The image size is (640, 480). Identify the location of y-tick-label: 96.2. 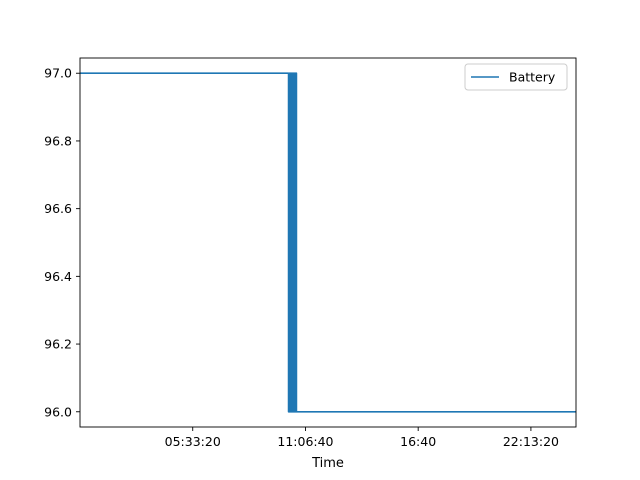
(58, 344).